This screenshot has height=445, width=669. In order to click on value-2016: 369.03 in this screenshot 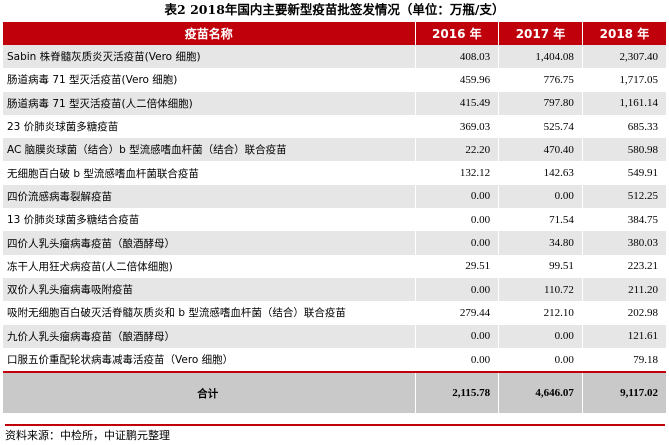, I will do `click(457, 126)`.